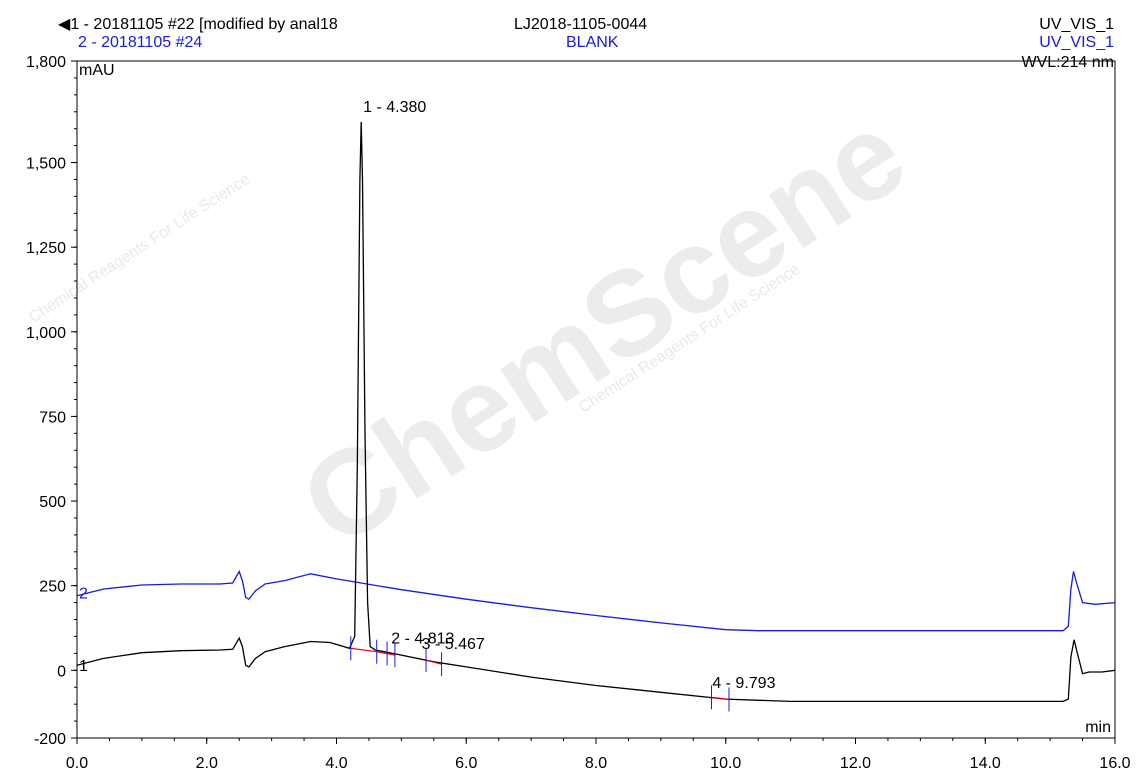 This screenshot has width=1136, height=776. What do you see at coordinates (83, 593) in the screenshot?
I see `trace-offset-label: 2` at bounding box center [83, 593].